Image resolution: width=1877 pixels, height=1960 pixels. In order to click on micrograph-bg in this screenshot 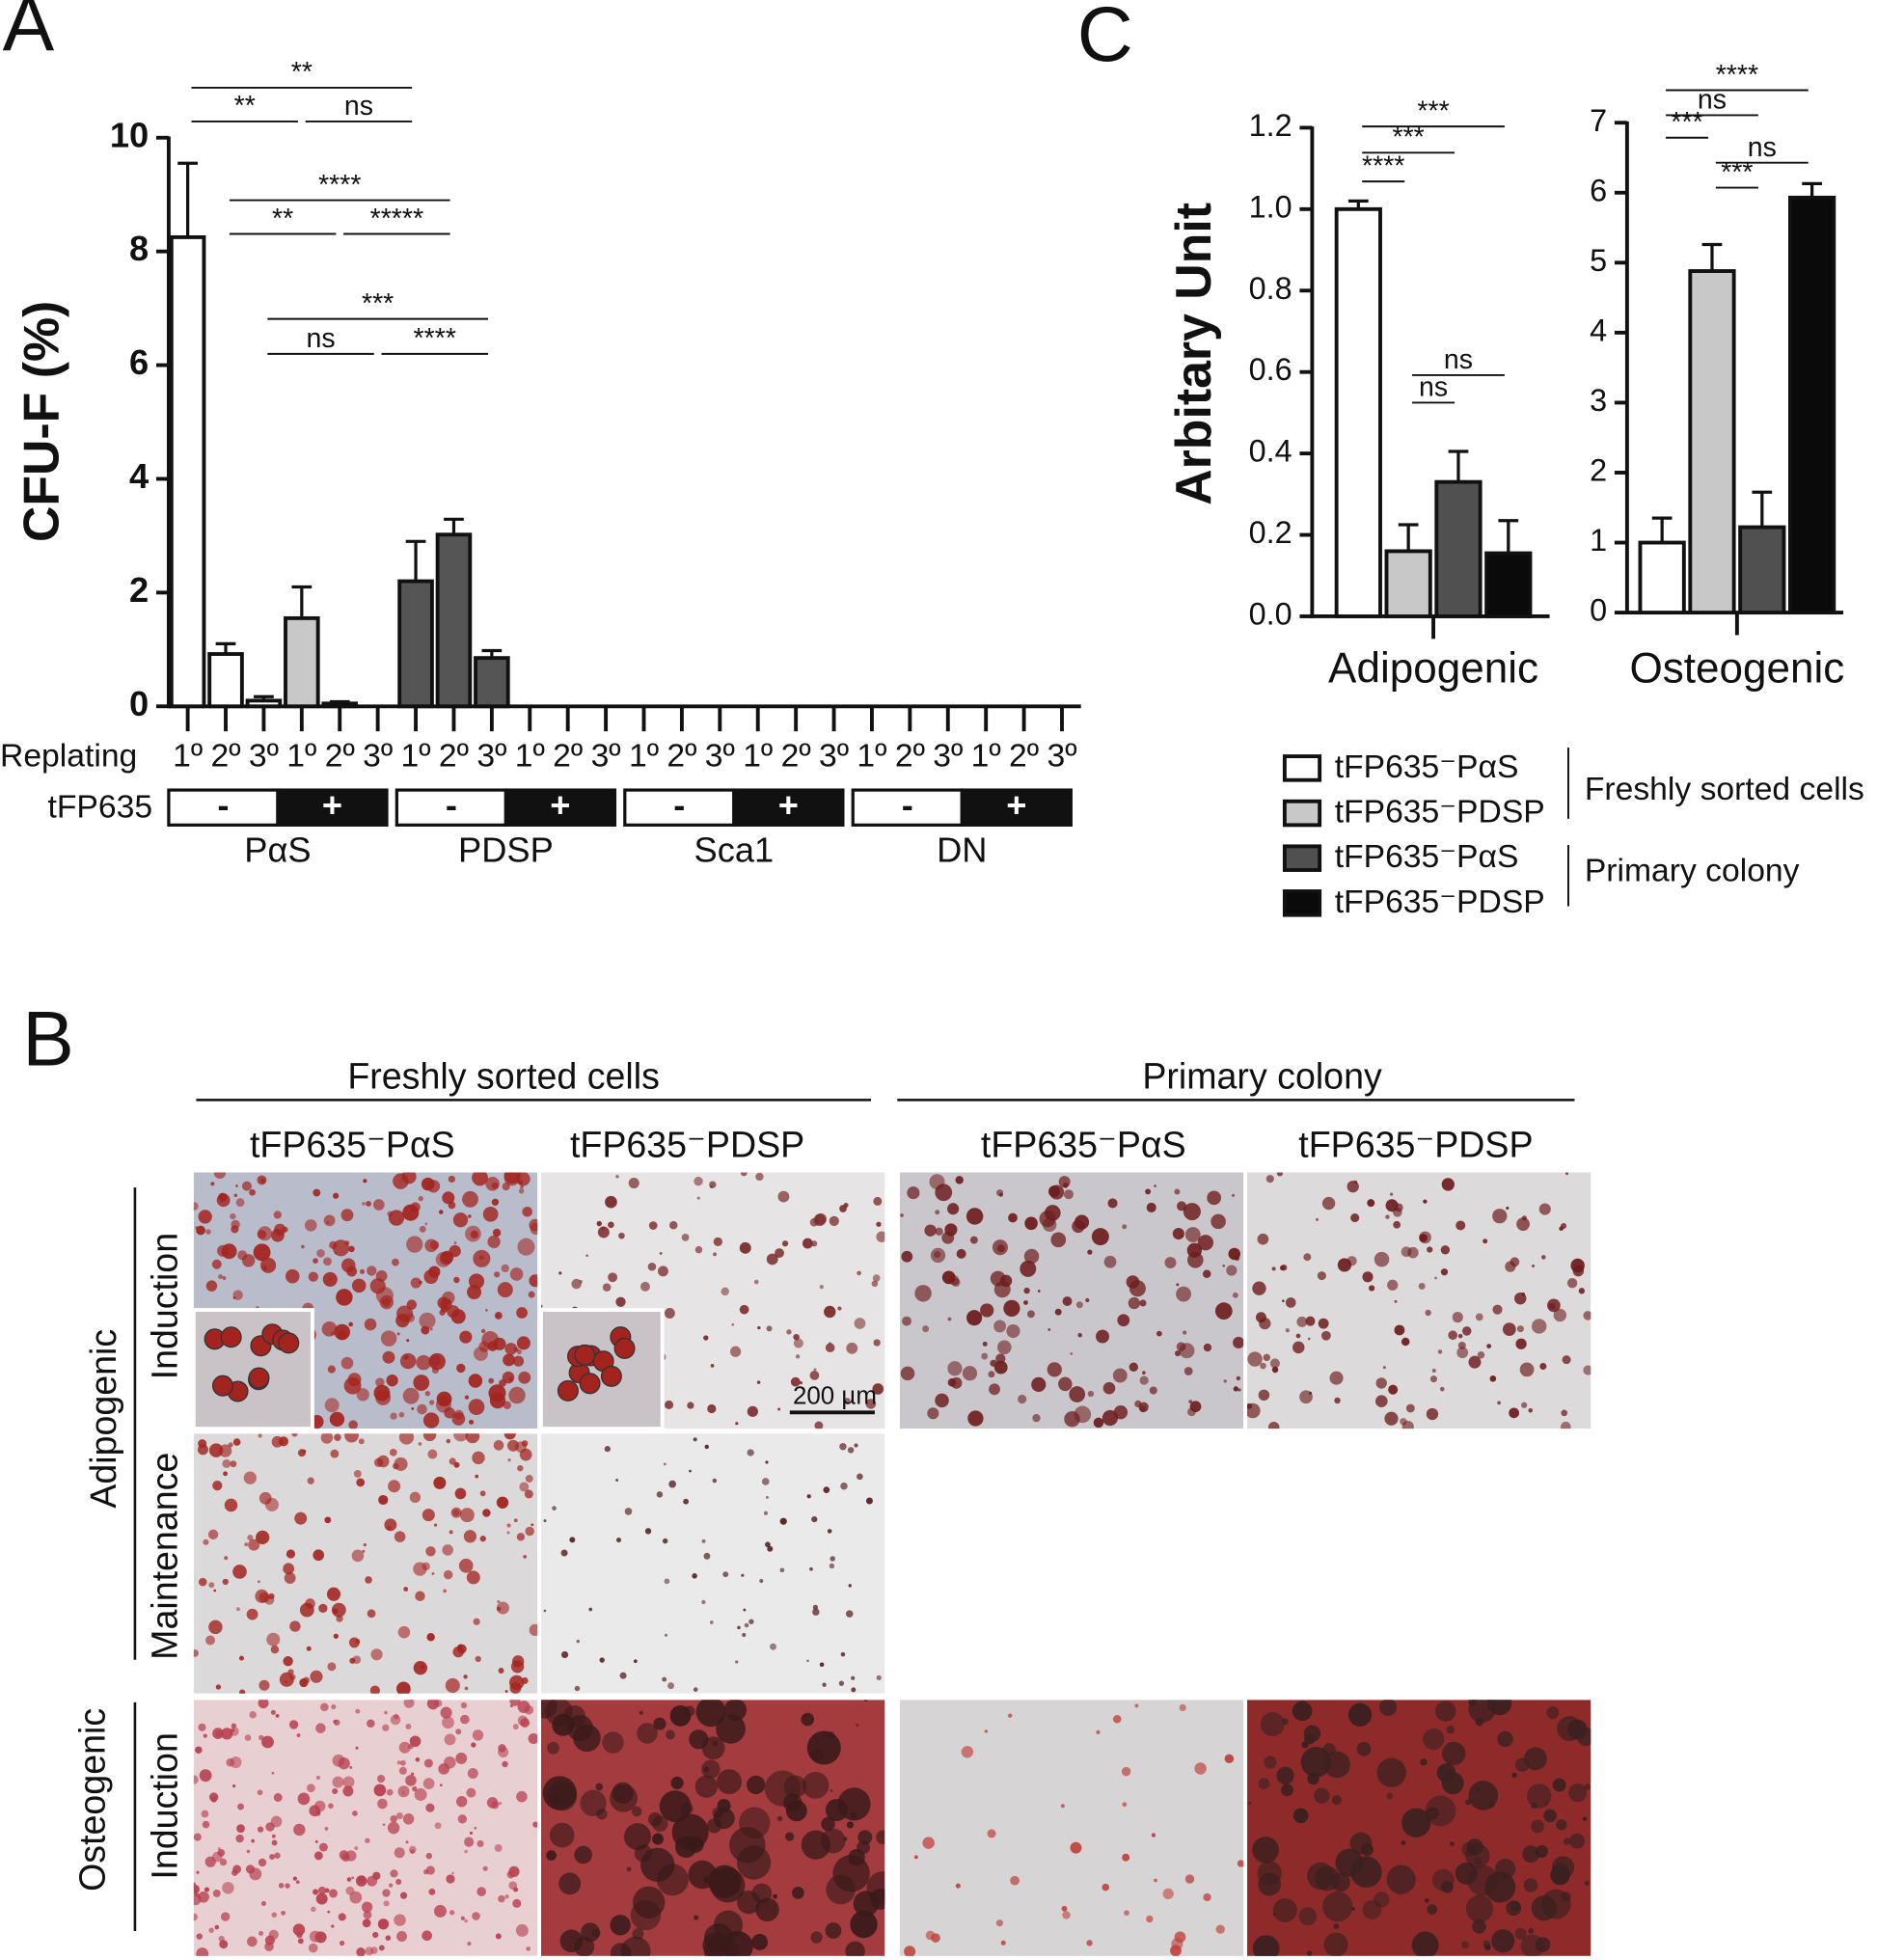, I will do `click(1419, 1300)`.